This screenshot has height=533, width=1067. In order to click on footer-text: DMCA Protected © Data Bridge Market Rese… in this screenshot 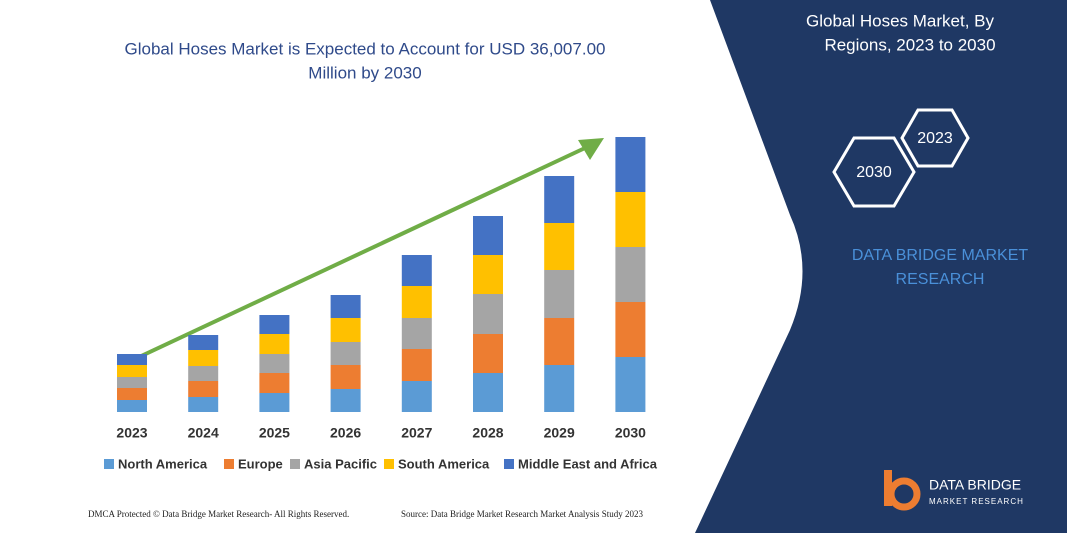, I will do `click(218, 514)`.